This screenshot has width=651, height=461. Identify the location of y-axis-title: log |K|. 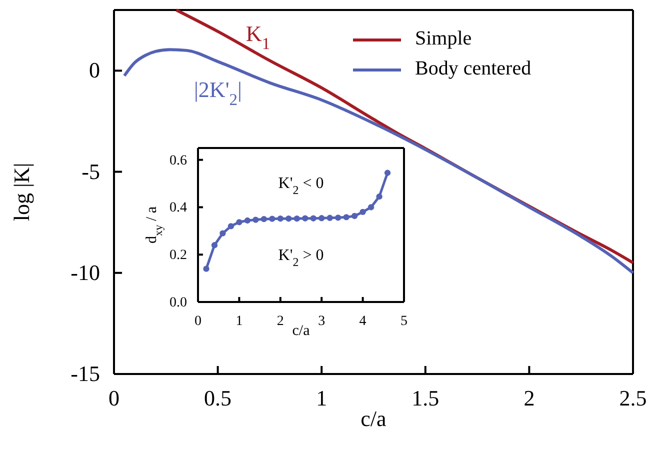
(21, 192).